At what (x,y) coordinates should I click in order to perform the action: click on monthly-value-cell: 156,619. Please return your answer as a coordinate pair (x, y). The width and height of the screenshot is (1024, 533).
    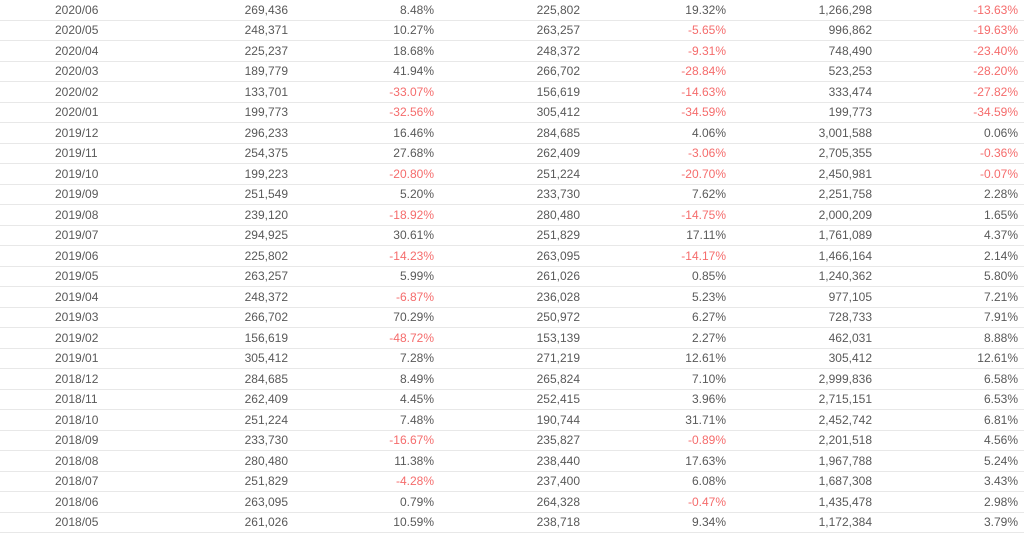
    Looking at the image, I should click on (266, 337).